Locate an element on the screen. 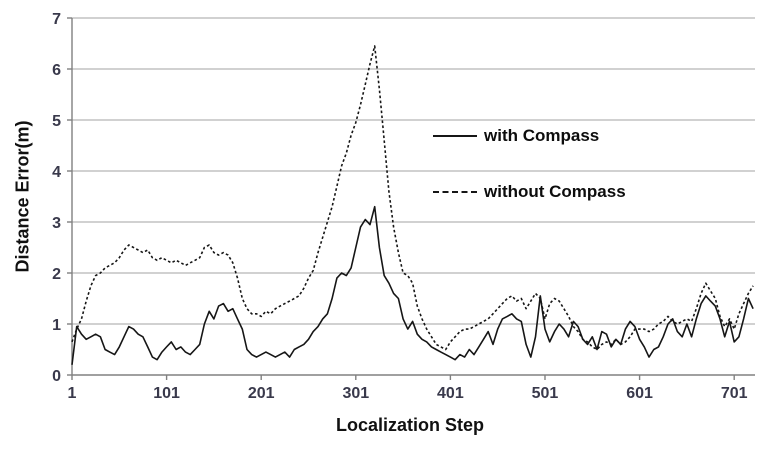 The width and height of the screenshot is (764, 454). x-tick-label: 1 is located at coordinates (72, 393).